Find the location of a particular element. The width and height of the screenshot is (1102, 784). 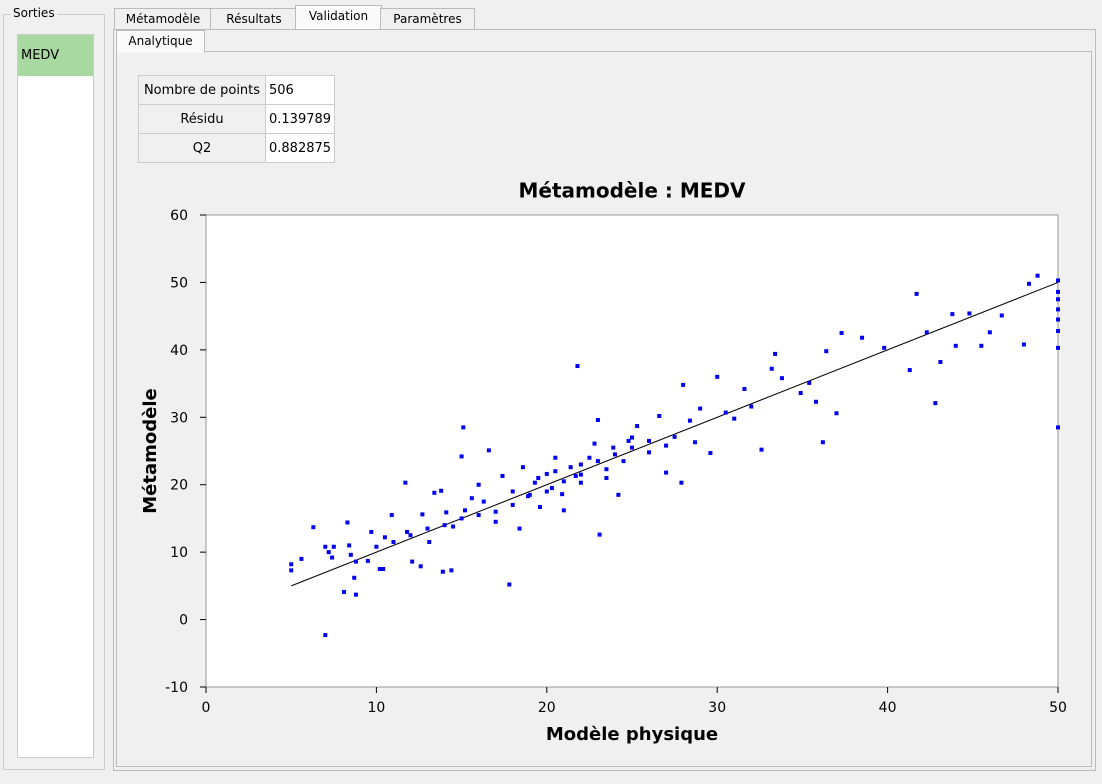

list-item: MEDV is located at coordinates (55, 55).